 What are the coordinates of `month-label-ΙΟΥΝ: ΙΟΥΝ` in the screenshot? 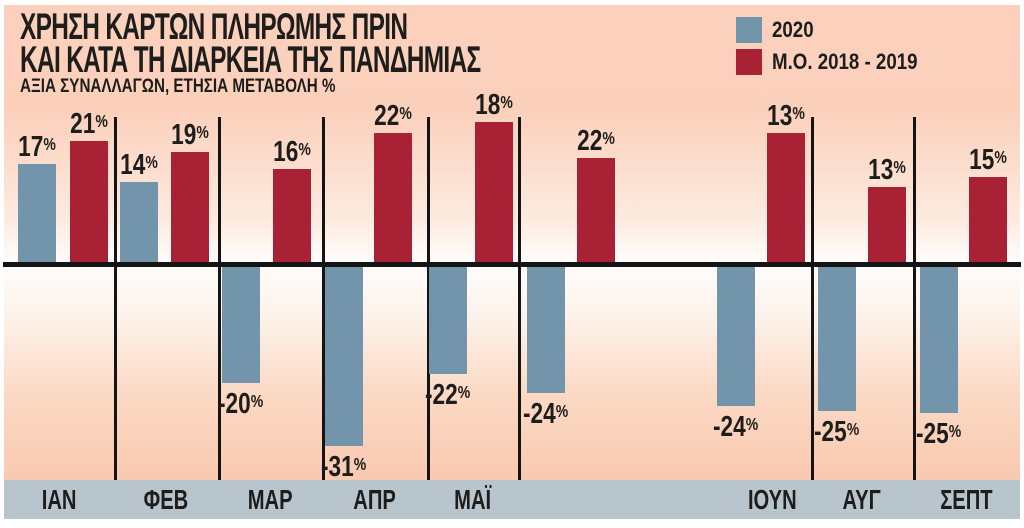 It's located at (664, 499).